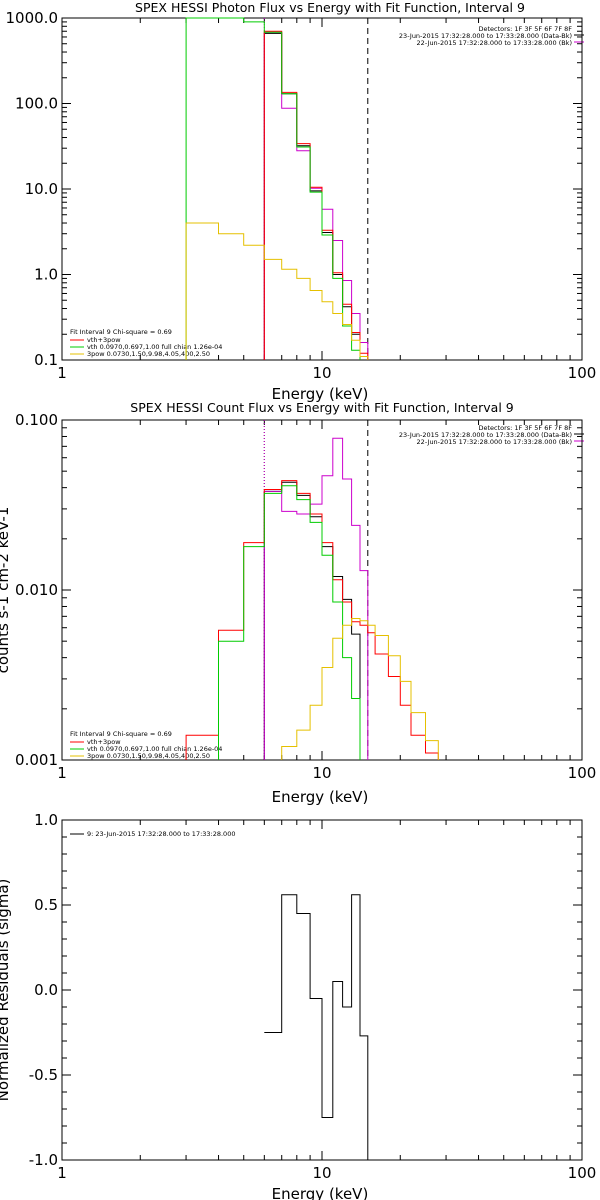 This screenshot has height=1200, width=600. I want to click on y-axis-label: Normalized Residuals (sigma), so click(6, 990).